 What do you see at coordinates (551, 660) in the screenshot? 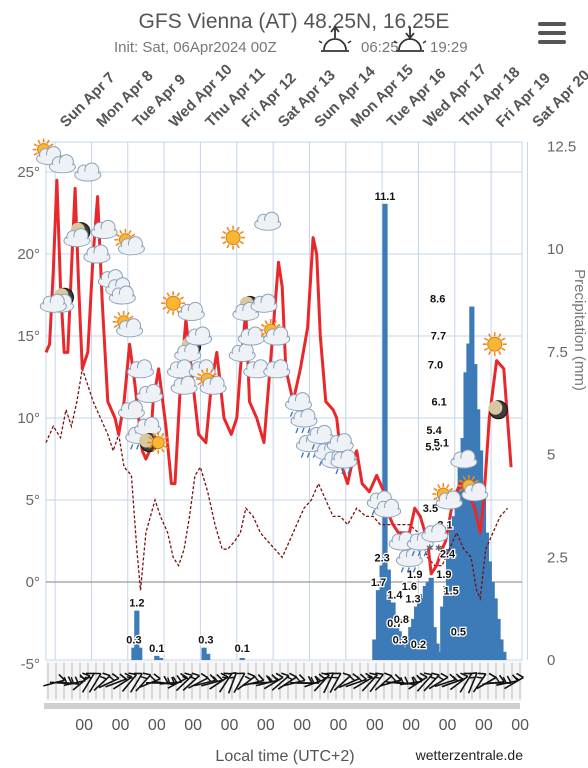
I see `y-tick-right: 0` at bounding box center [551, 660].